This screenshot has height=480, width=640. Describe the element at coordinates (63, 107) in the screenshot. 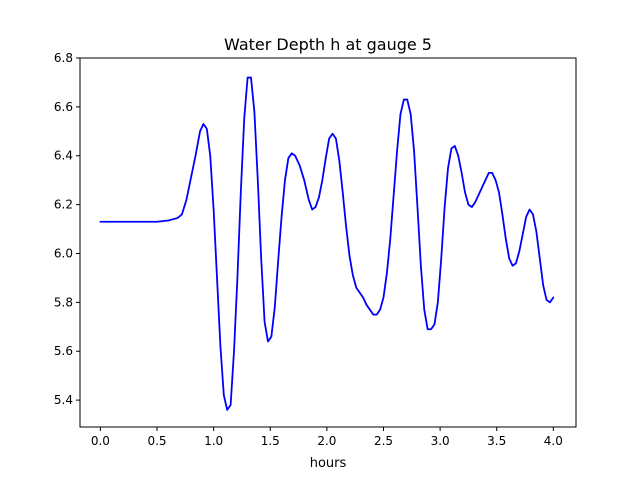

I see `y-tick-label: 6.6` at that location.